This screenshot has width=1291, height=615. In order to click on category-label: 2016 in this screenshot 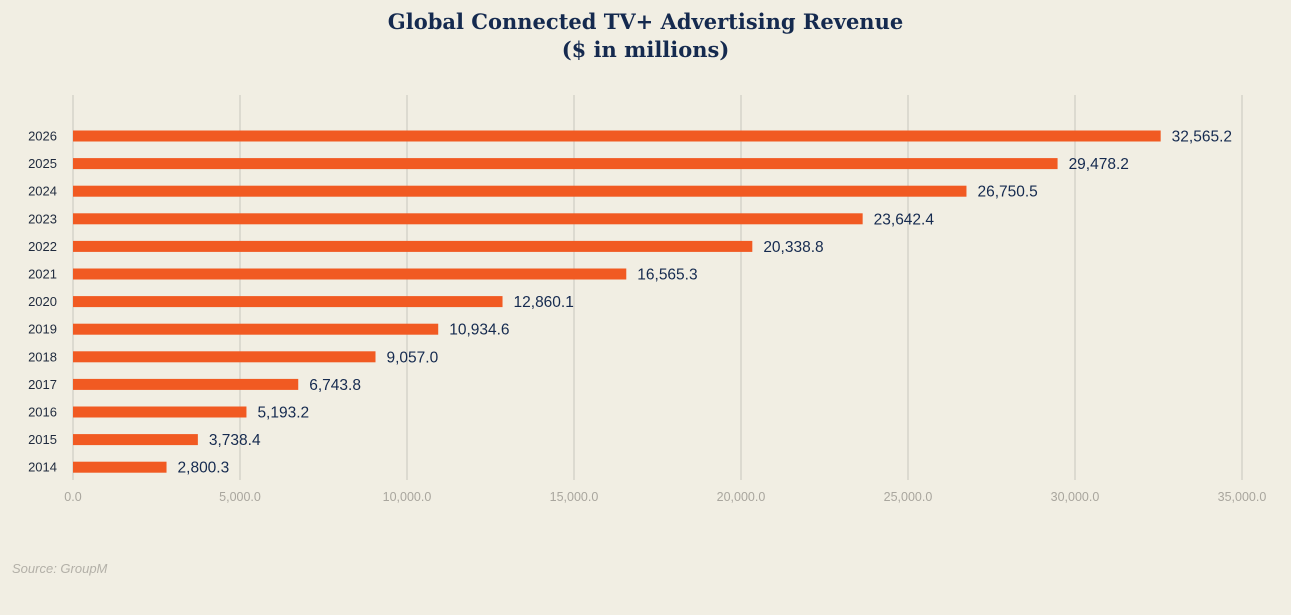, I will do `click(42, 412)`.